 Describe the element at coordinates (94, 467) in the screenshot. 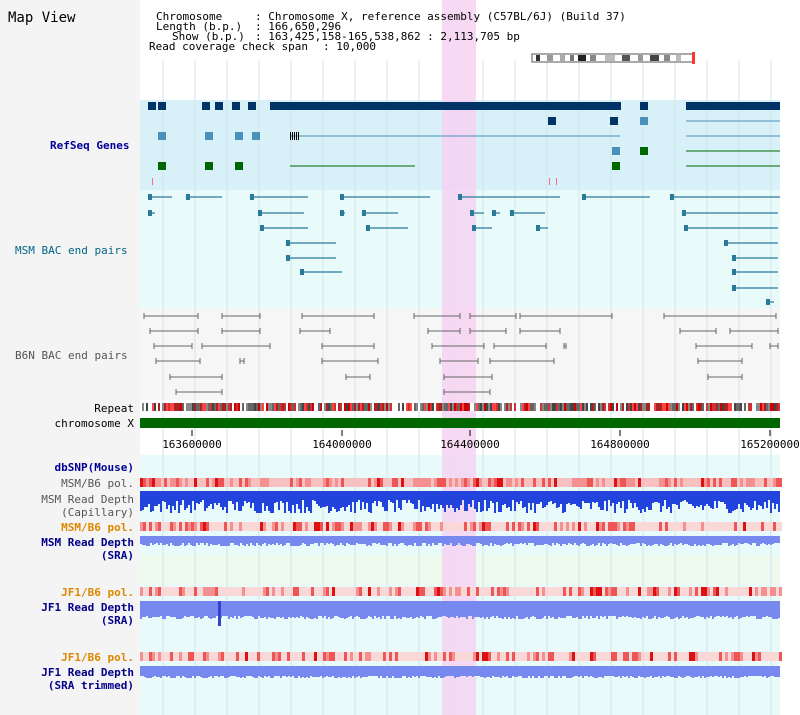

I see `track-label-dbsnp: dbSNP(Mouse)` at that location.